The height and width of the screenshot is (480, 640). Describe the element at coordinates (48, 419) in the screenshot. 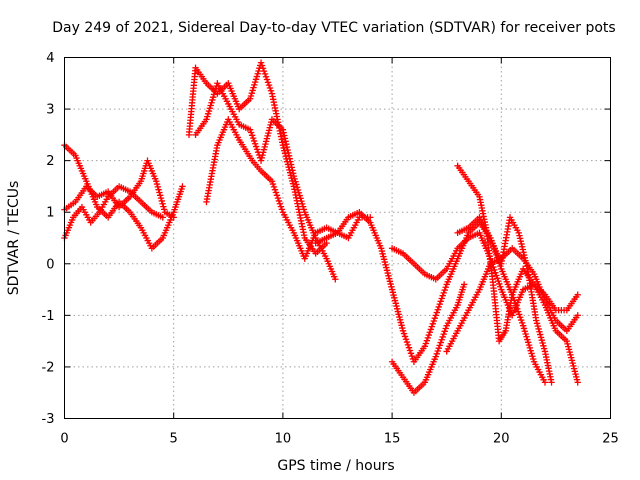

I see `y-tick-label: -3` at that location.